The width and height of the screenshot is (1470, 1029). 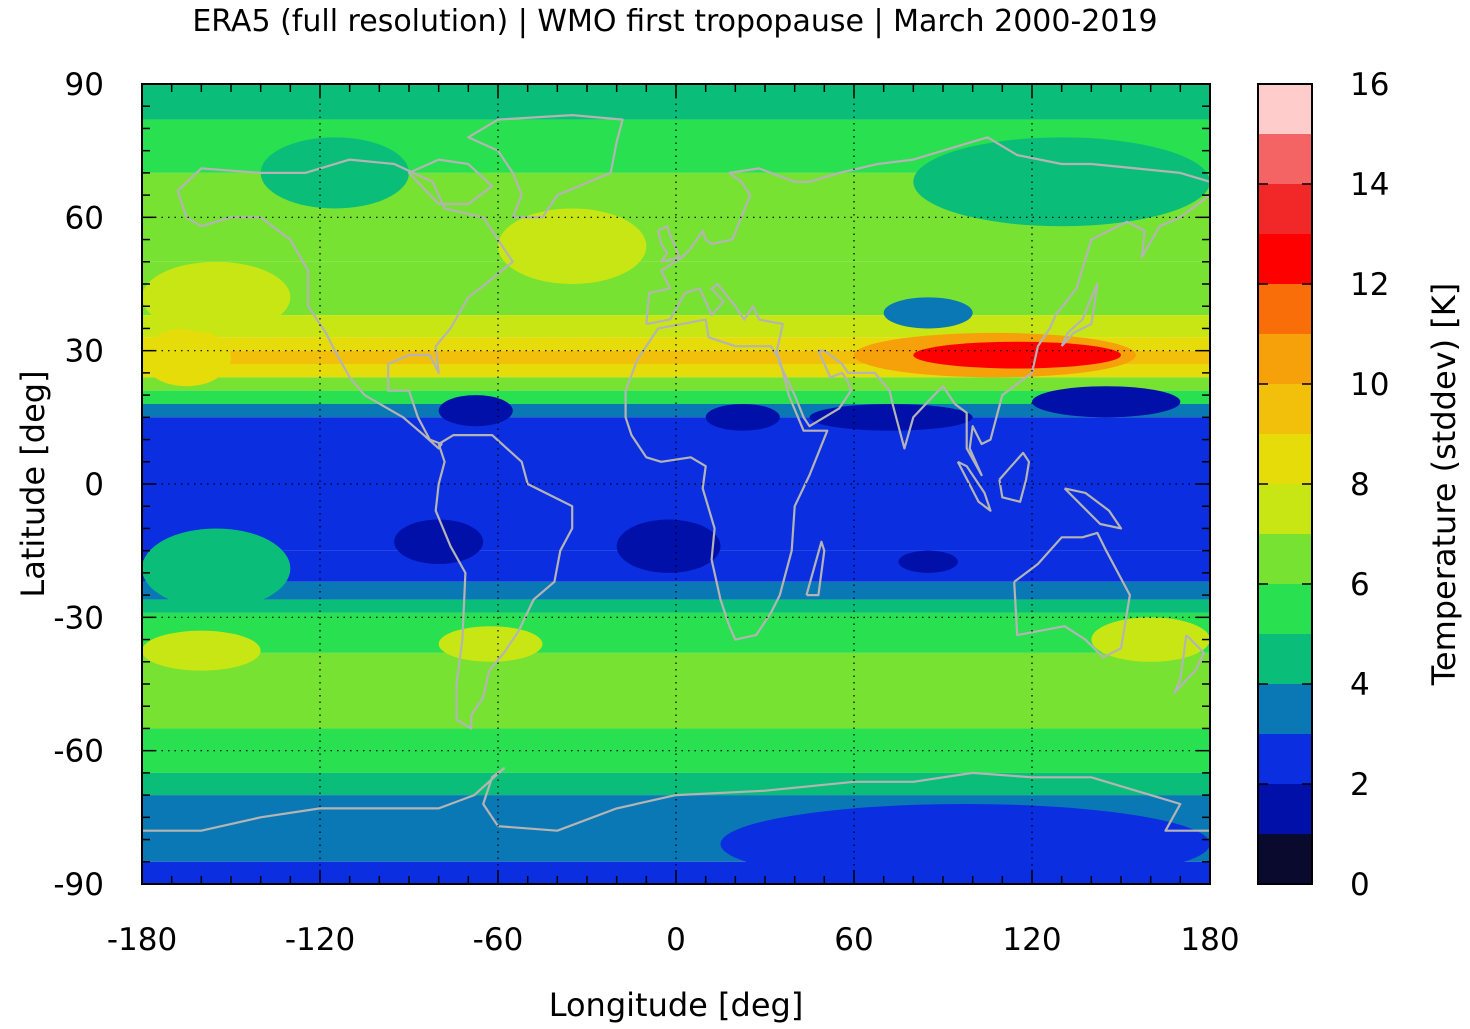 I want to click on colorbar-tick-label: 12, so click(x=1369, y=285).